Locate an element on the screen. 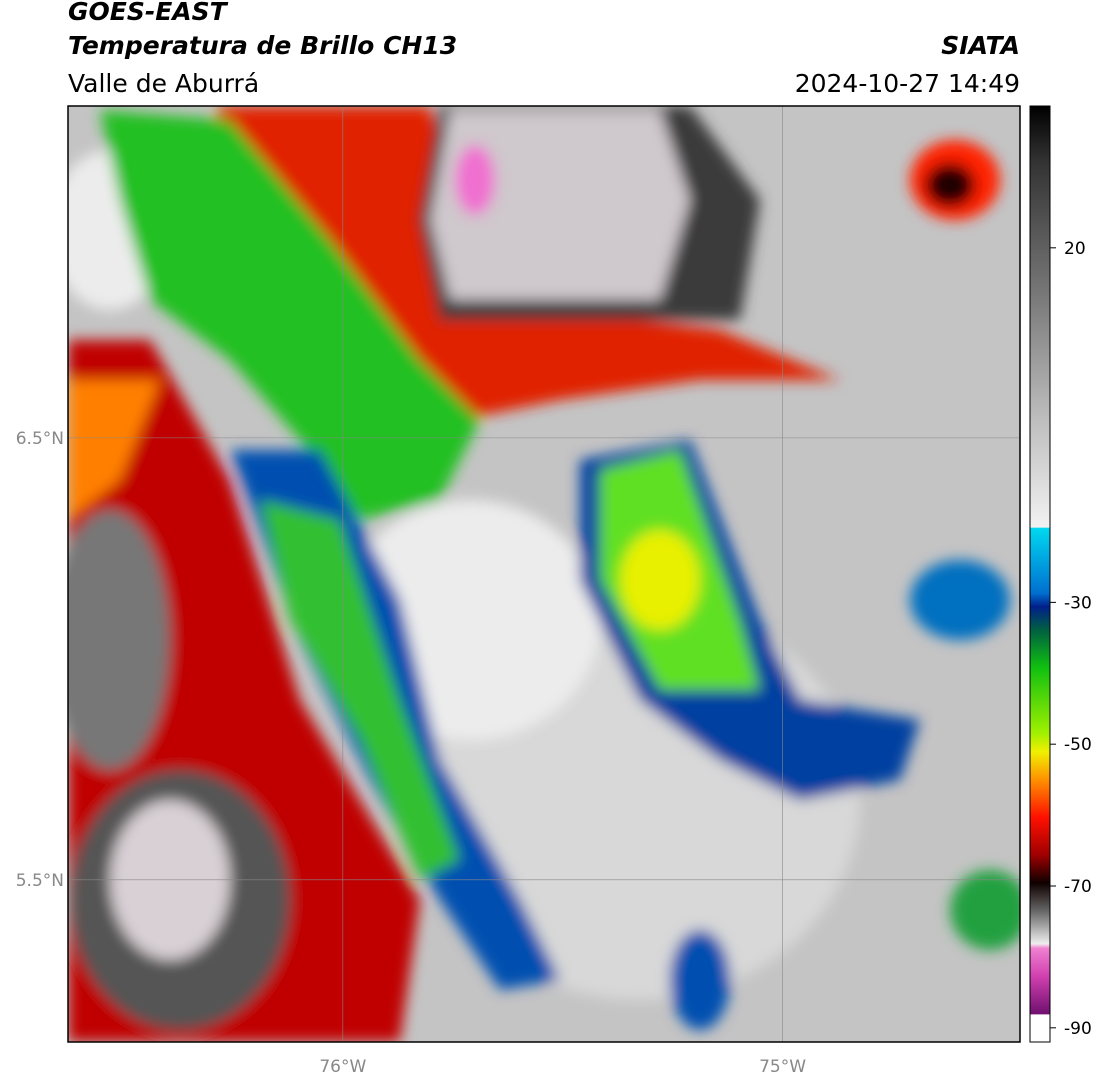 This screenshot has height=1078, width=1094. colorbar-tick-label: -50 is located at coordinates (1078, 745).